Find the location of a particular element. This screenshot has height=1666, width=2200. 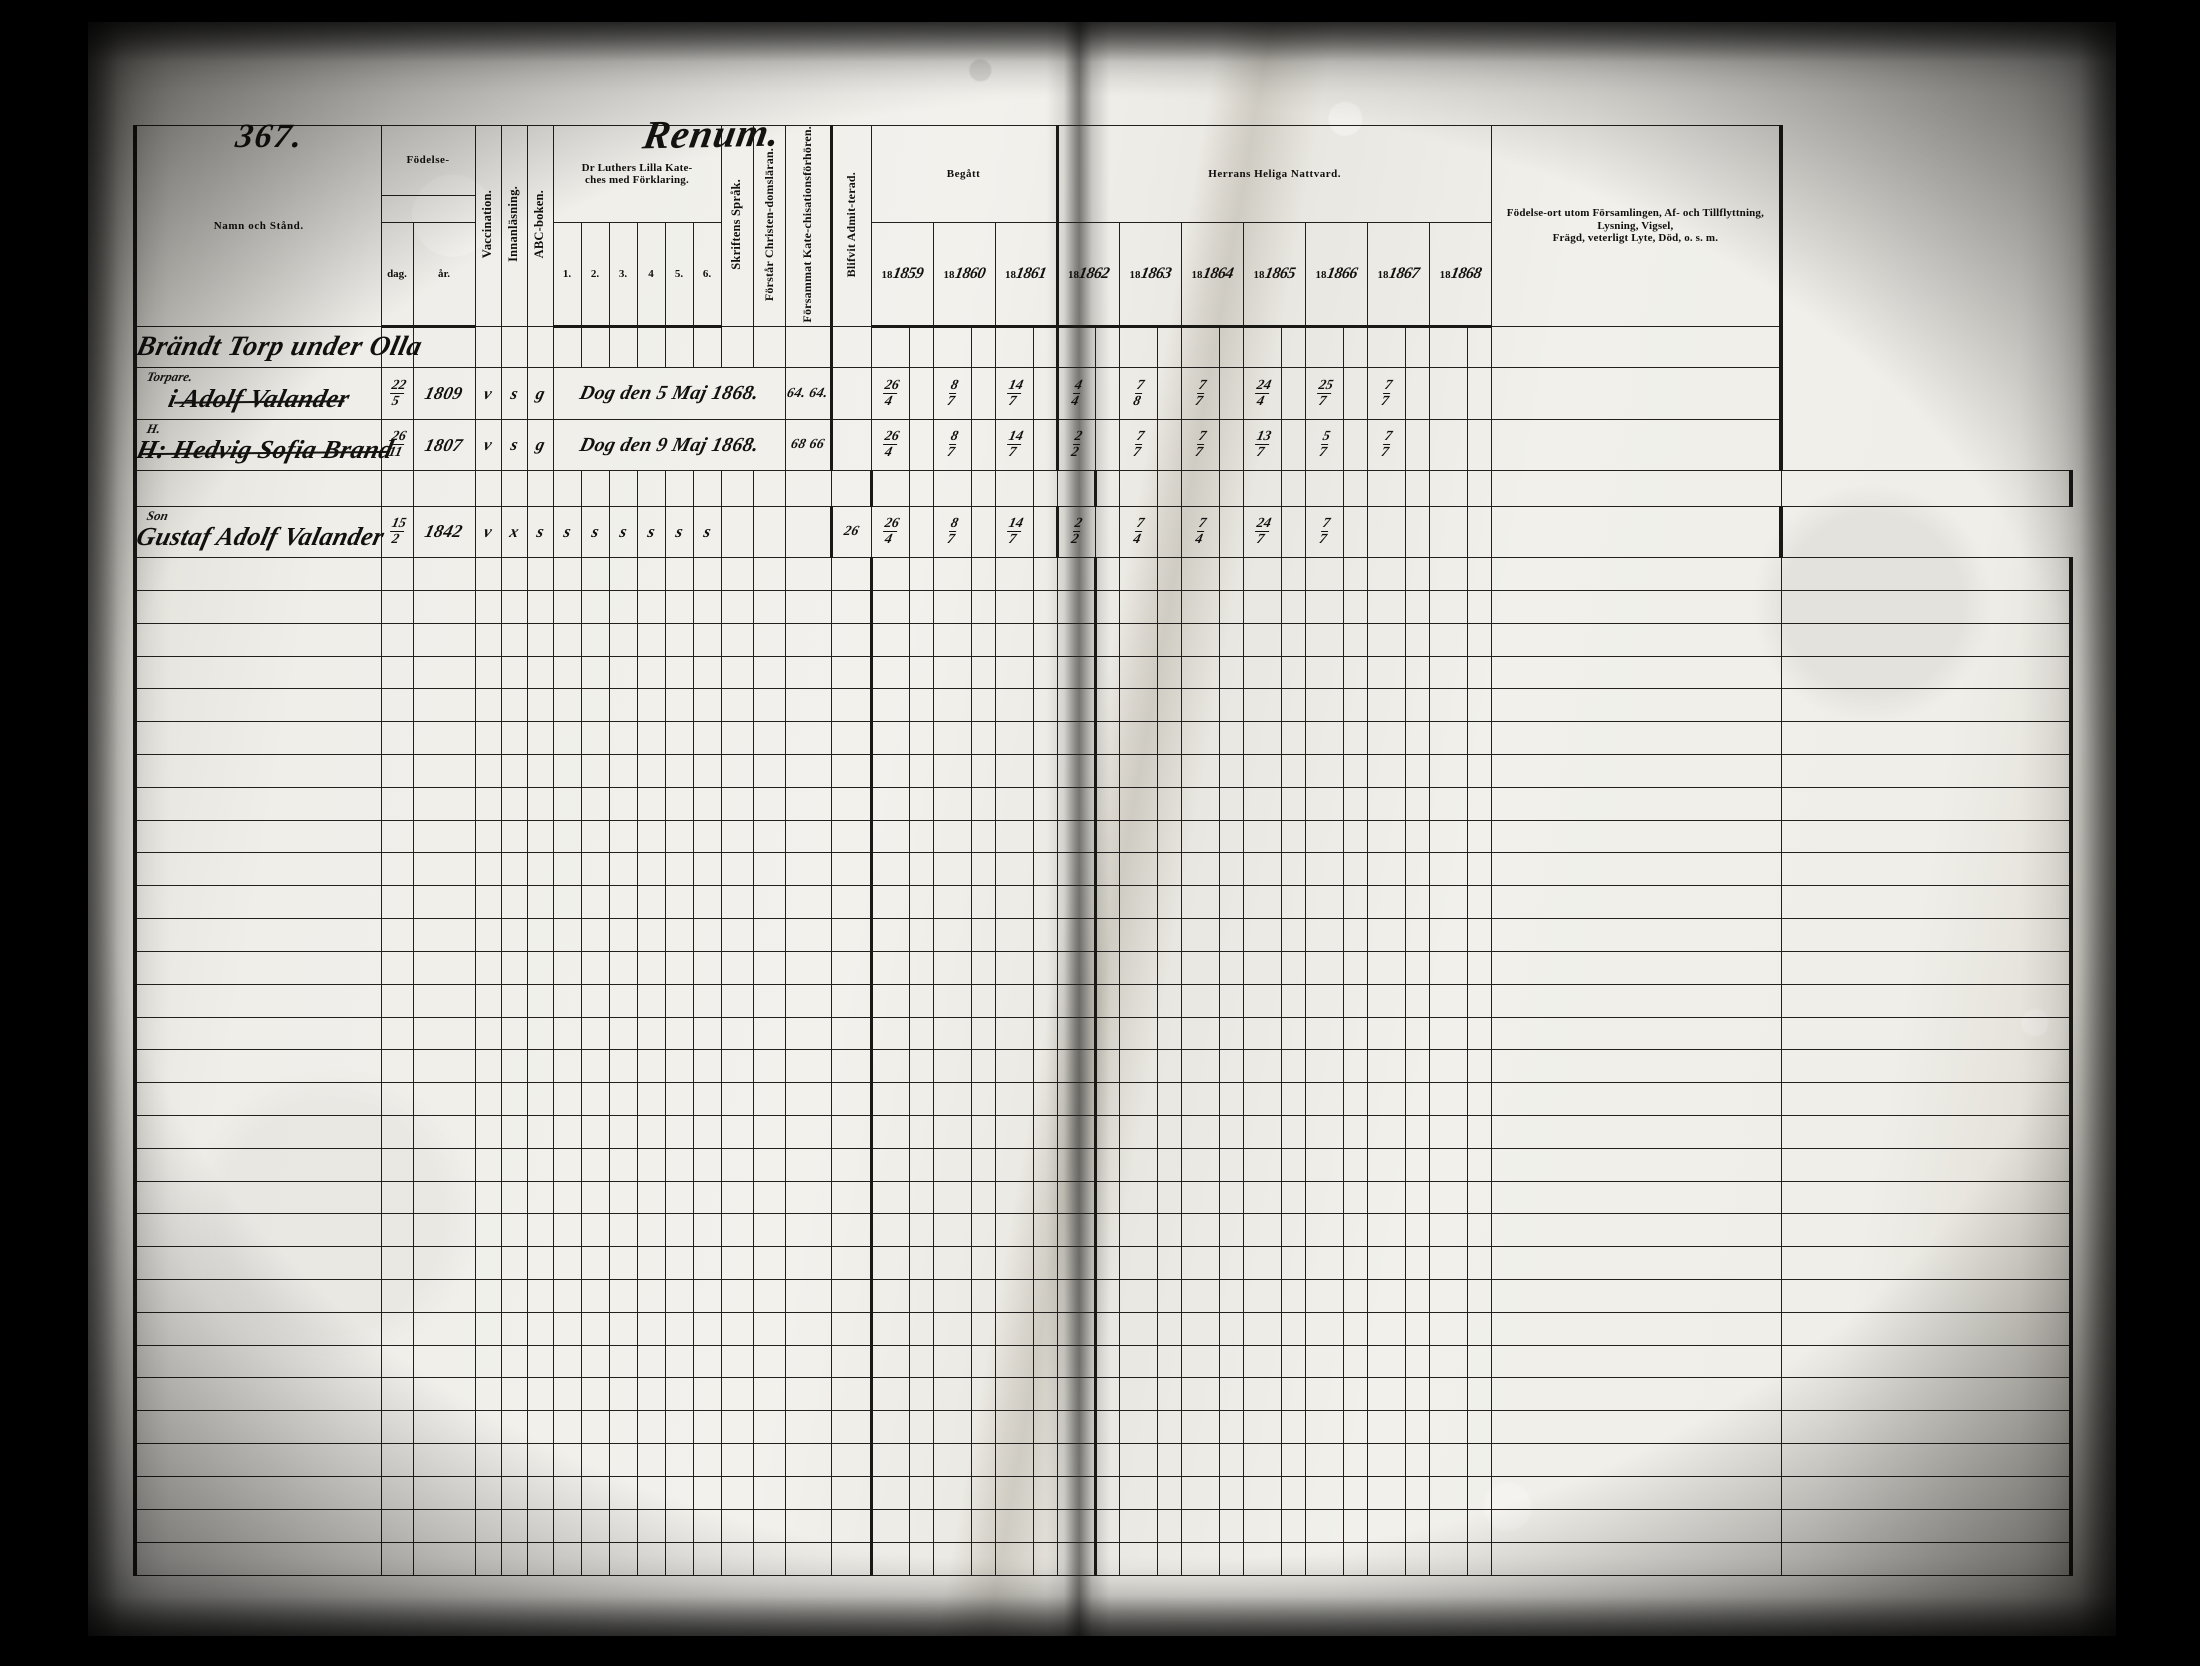

catechism-note-cell: Dog den 5 Maj 1868. is located at coordinates (669, 393).